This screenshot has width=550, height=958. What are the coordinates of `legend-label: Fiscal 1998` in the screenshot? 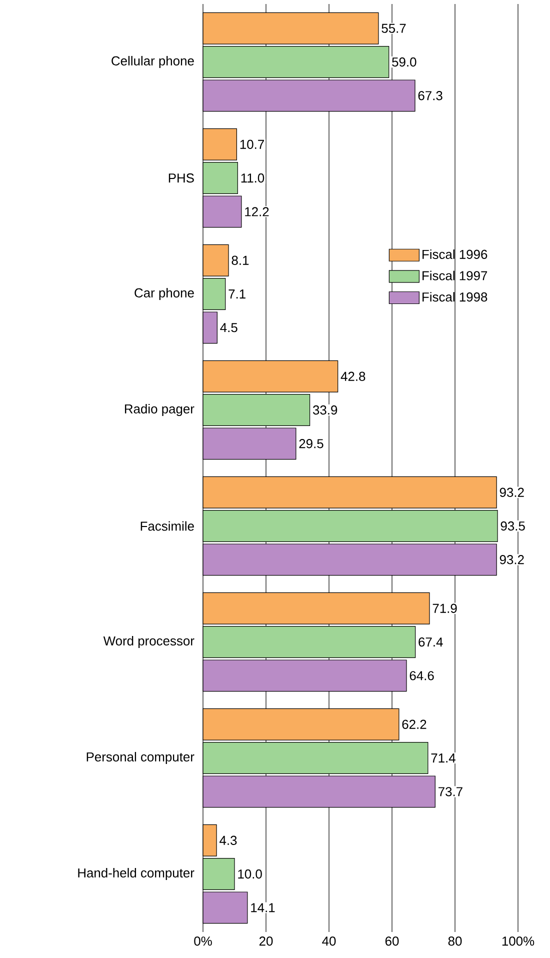 It's located at (455, 297).